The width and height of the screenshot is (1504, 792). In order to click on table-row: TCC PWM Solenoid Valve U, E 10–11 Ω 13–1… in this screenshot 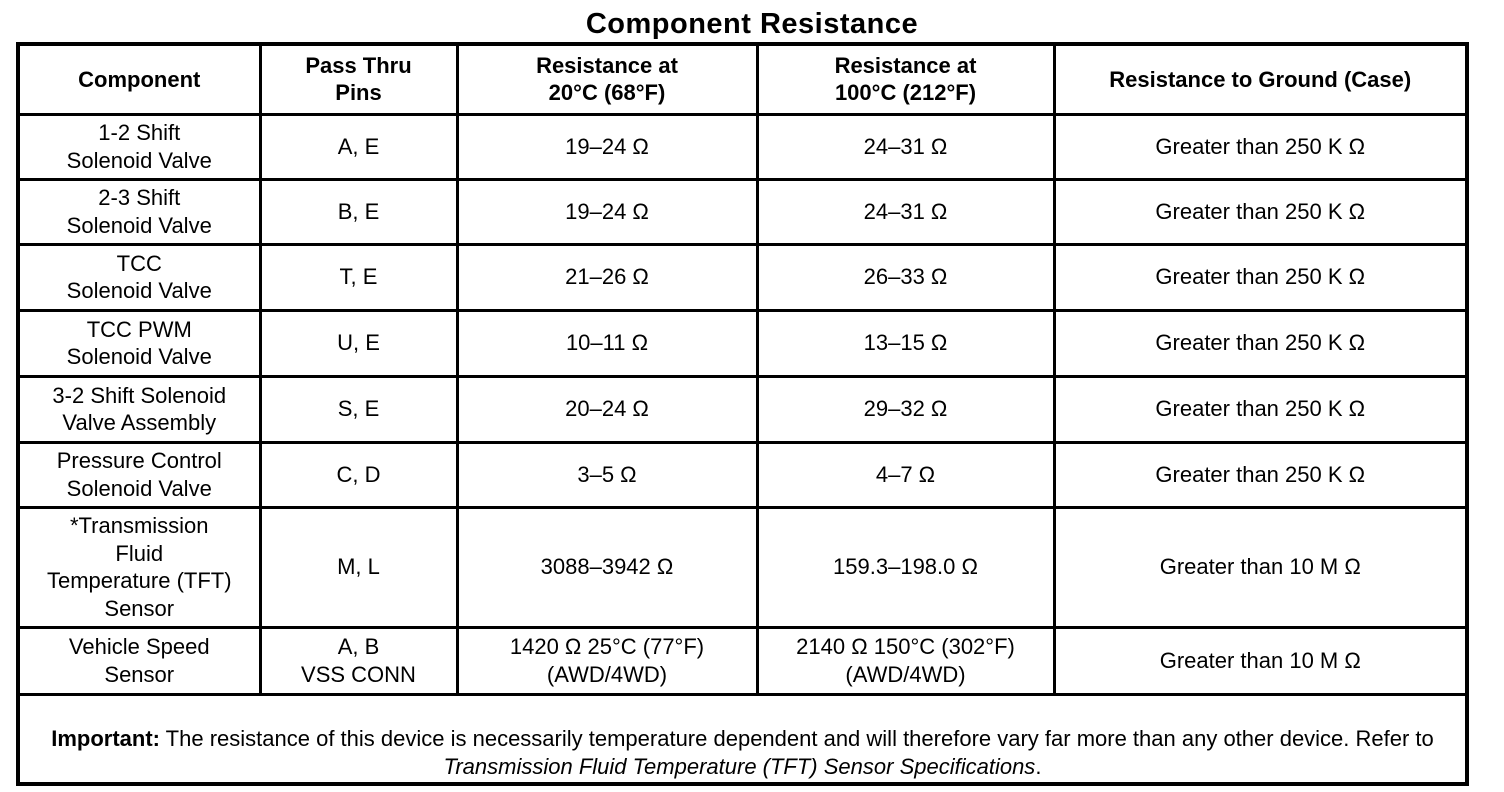, I will do `click(742, 343)`.